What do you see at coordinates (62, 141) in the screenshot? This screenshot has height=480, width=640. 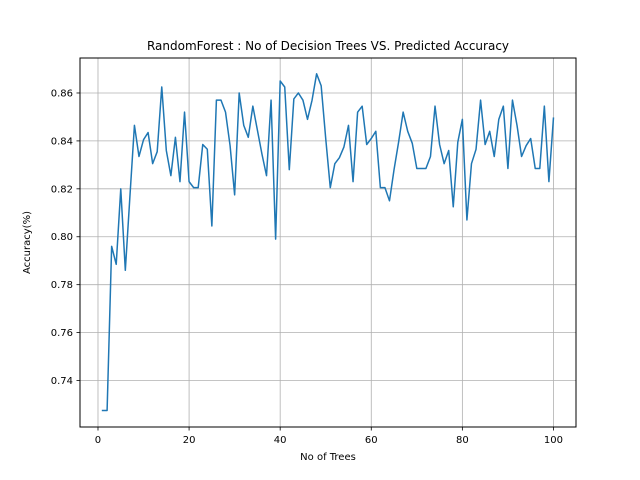 I see `y-tick-label: 0.84` at bounding box center [62, 141].